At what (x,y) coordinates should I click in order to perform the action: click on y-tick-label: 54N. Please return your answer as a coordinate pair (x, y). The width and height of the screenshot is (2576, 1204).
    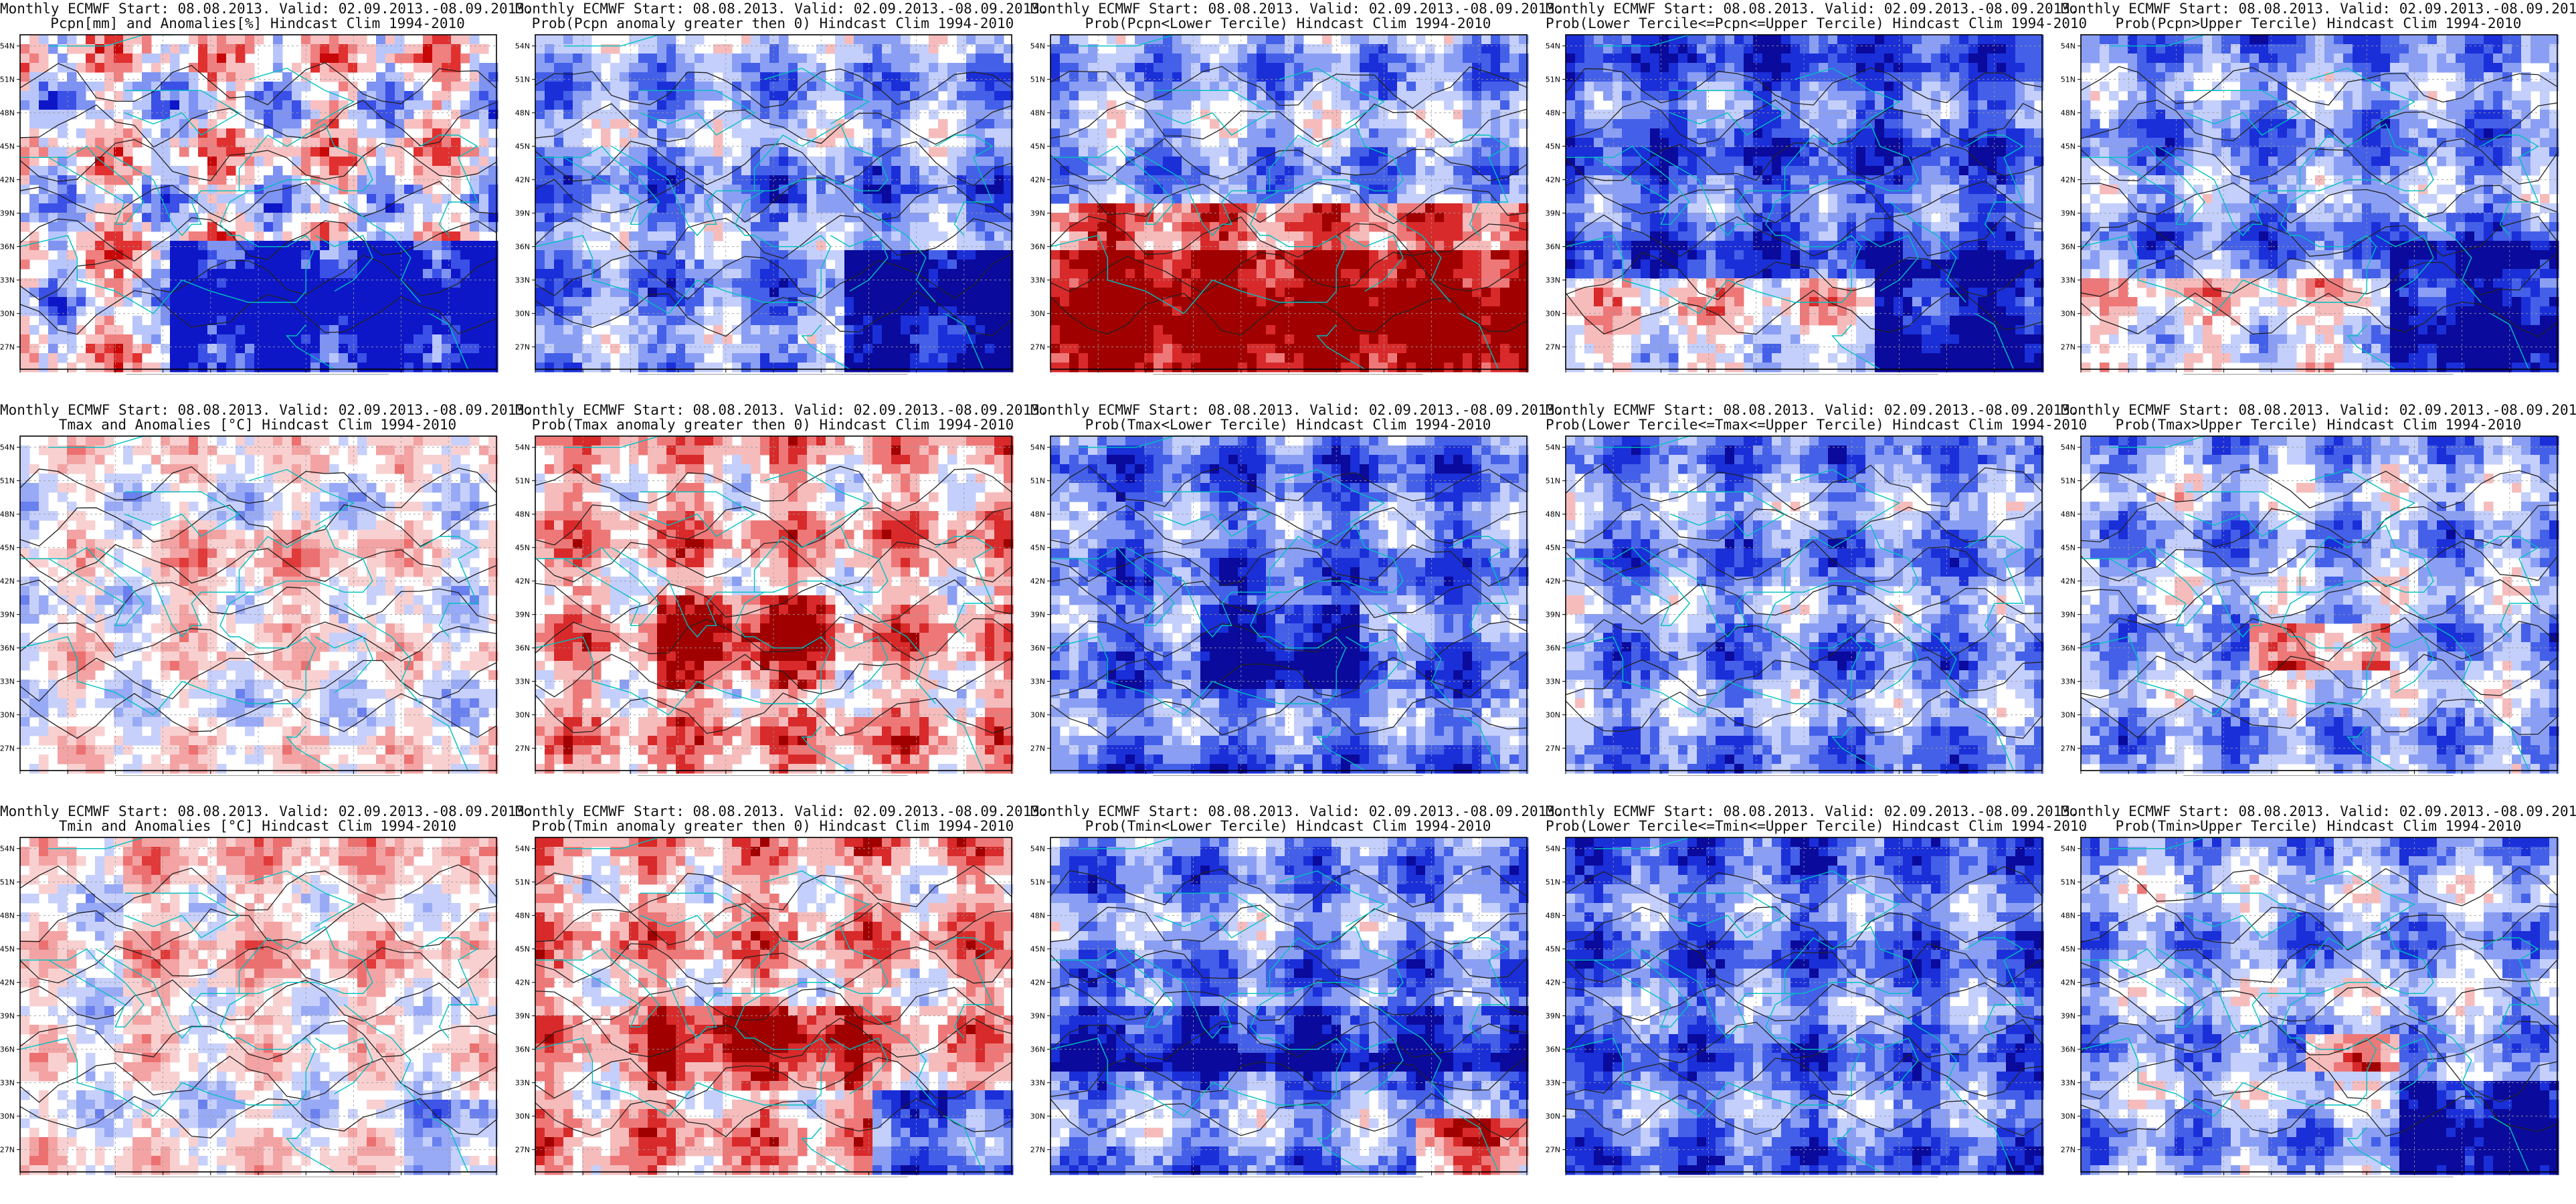
    Looking at the image, I should click on (7, 46).